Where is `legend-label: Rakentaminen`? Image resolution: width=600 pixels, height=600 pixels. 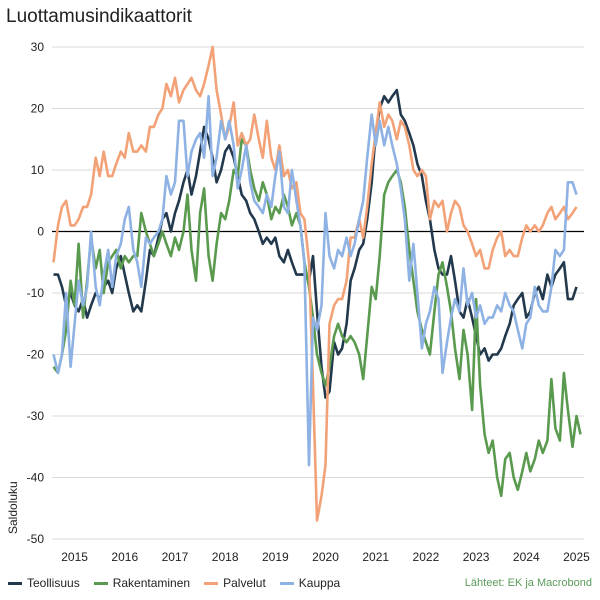
legend-label: Rakentaminen is located at coordinates (151, 583).